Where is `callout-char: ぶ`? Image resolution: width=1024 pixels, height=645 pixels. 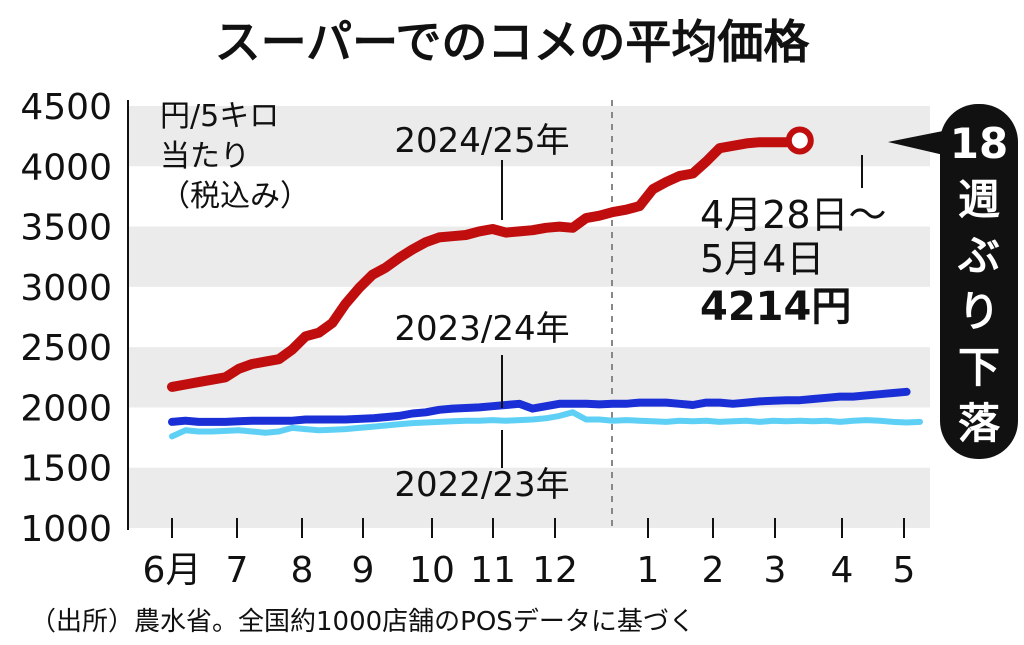 callout-char: ぶ is located at coordinates (978, 255).